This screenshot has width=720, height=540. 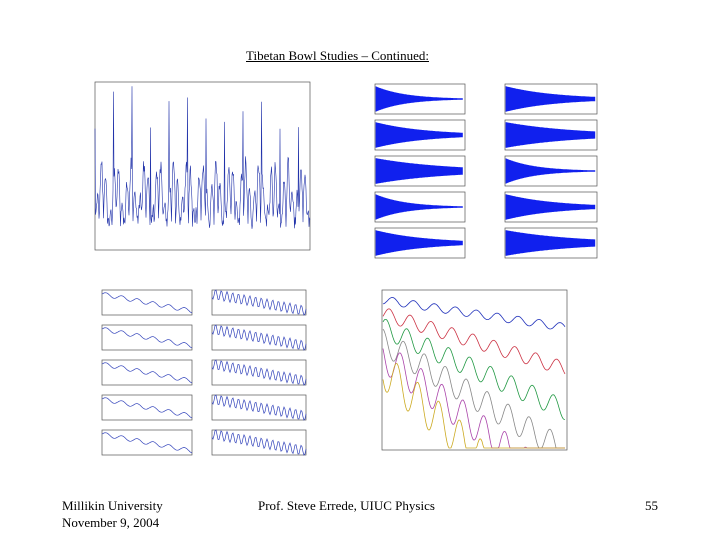 I want to click on footer-institution: Millikin University, so click(x=112, y=506).